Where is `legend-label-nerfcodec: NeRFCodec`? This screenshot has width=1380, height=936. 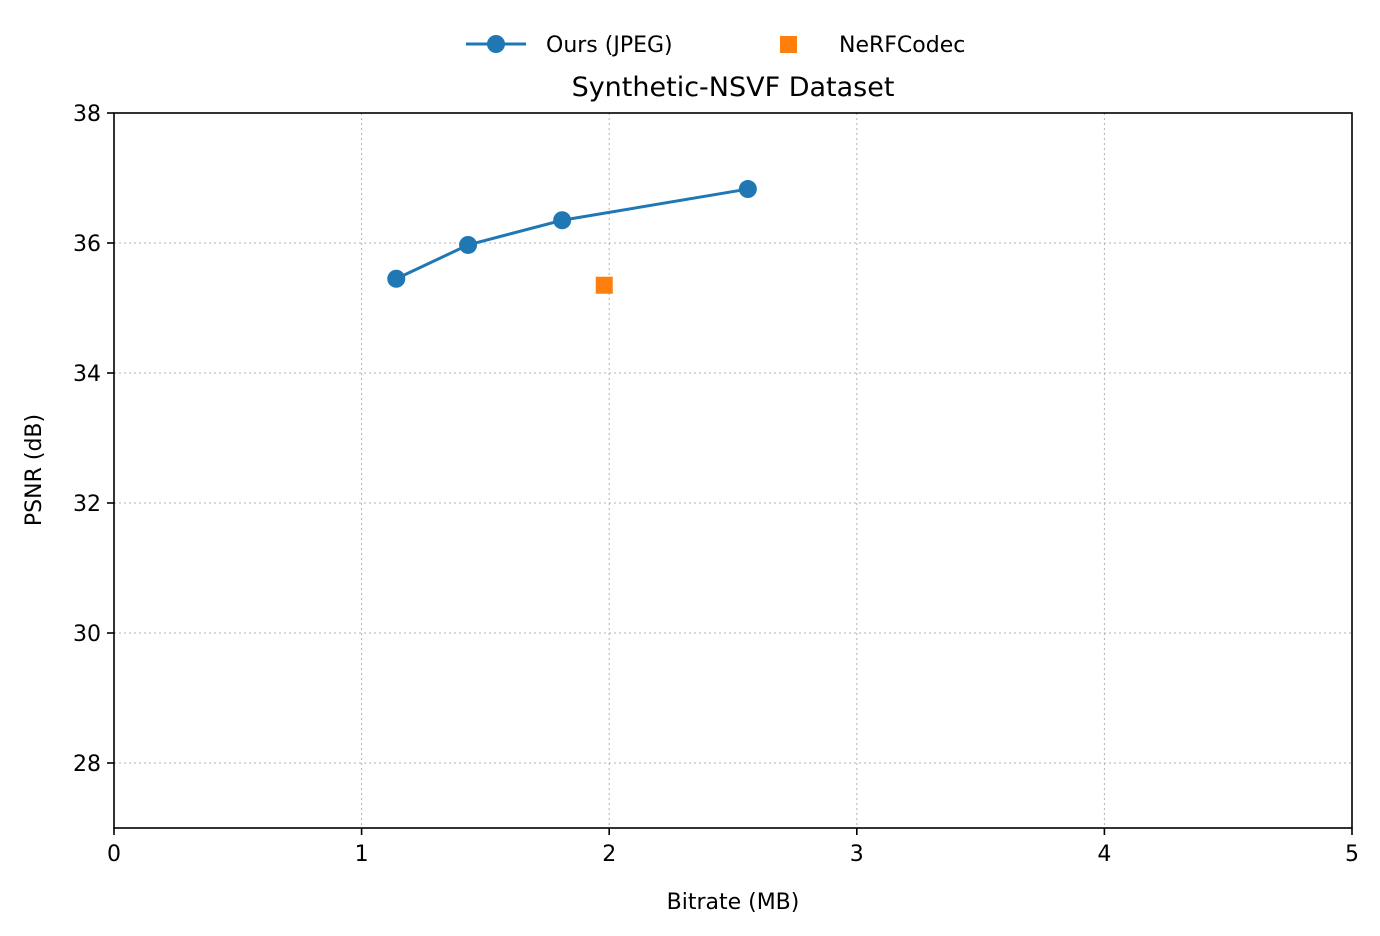
legend-label-nerfcodec: NeRFCodec is located at coordinates (902, 45).